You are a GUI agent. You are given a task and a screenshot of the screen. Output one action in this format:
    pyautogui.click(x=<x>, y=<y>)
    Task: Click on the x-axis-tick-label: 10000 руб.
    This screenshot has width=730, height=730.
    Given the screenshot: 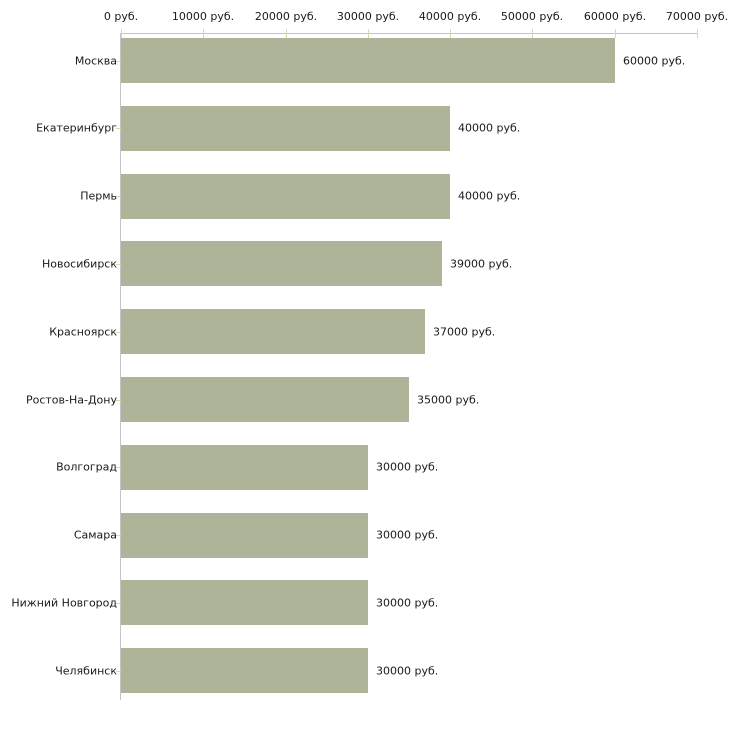 What is the action you would take?
    pyautogui.click(x=203, y=16)
    